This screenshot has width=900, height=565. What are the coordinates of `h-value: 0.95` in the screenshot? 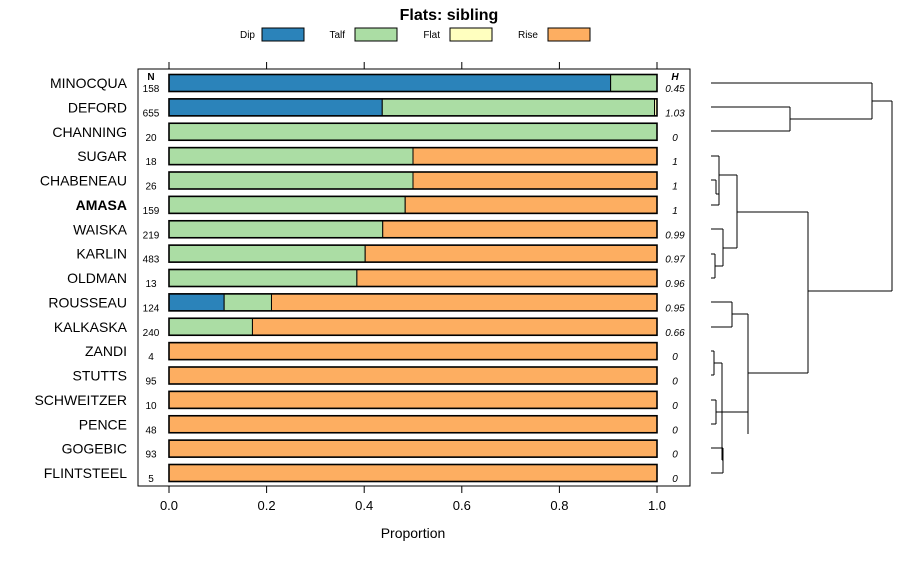 It's located at (675, 308).